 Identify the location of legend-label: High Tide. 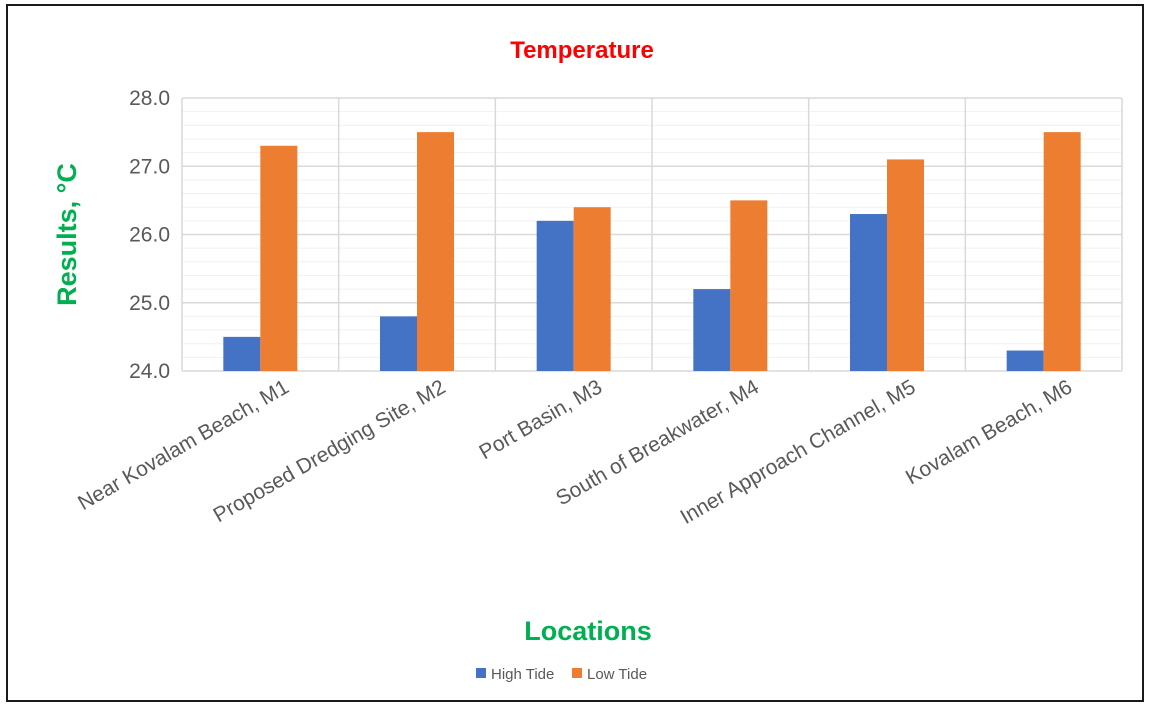
(522, 674).